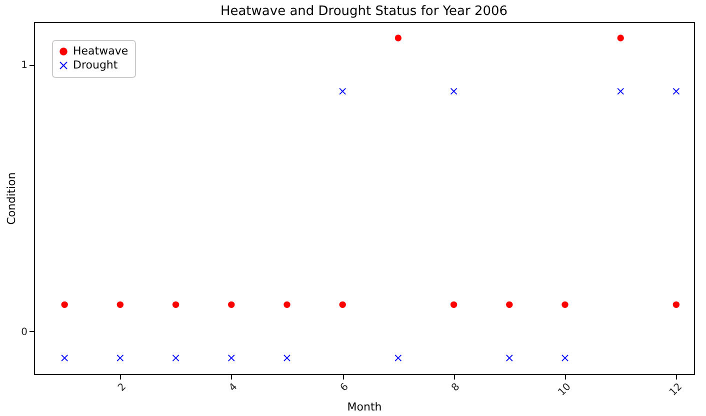 The image size is (706, 416). I want to click on x-tick-label: 4, so click(233, 388).